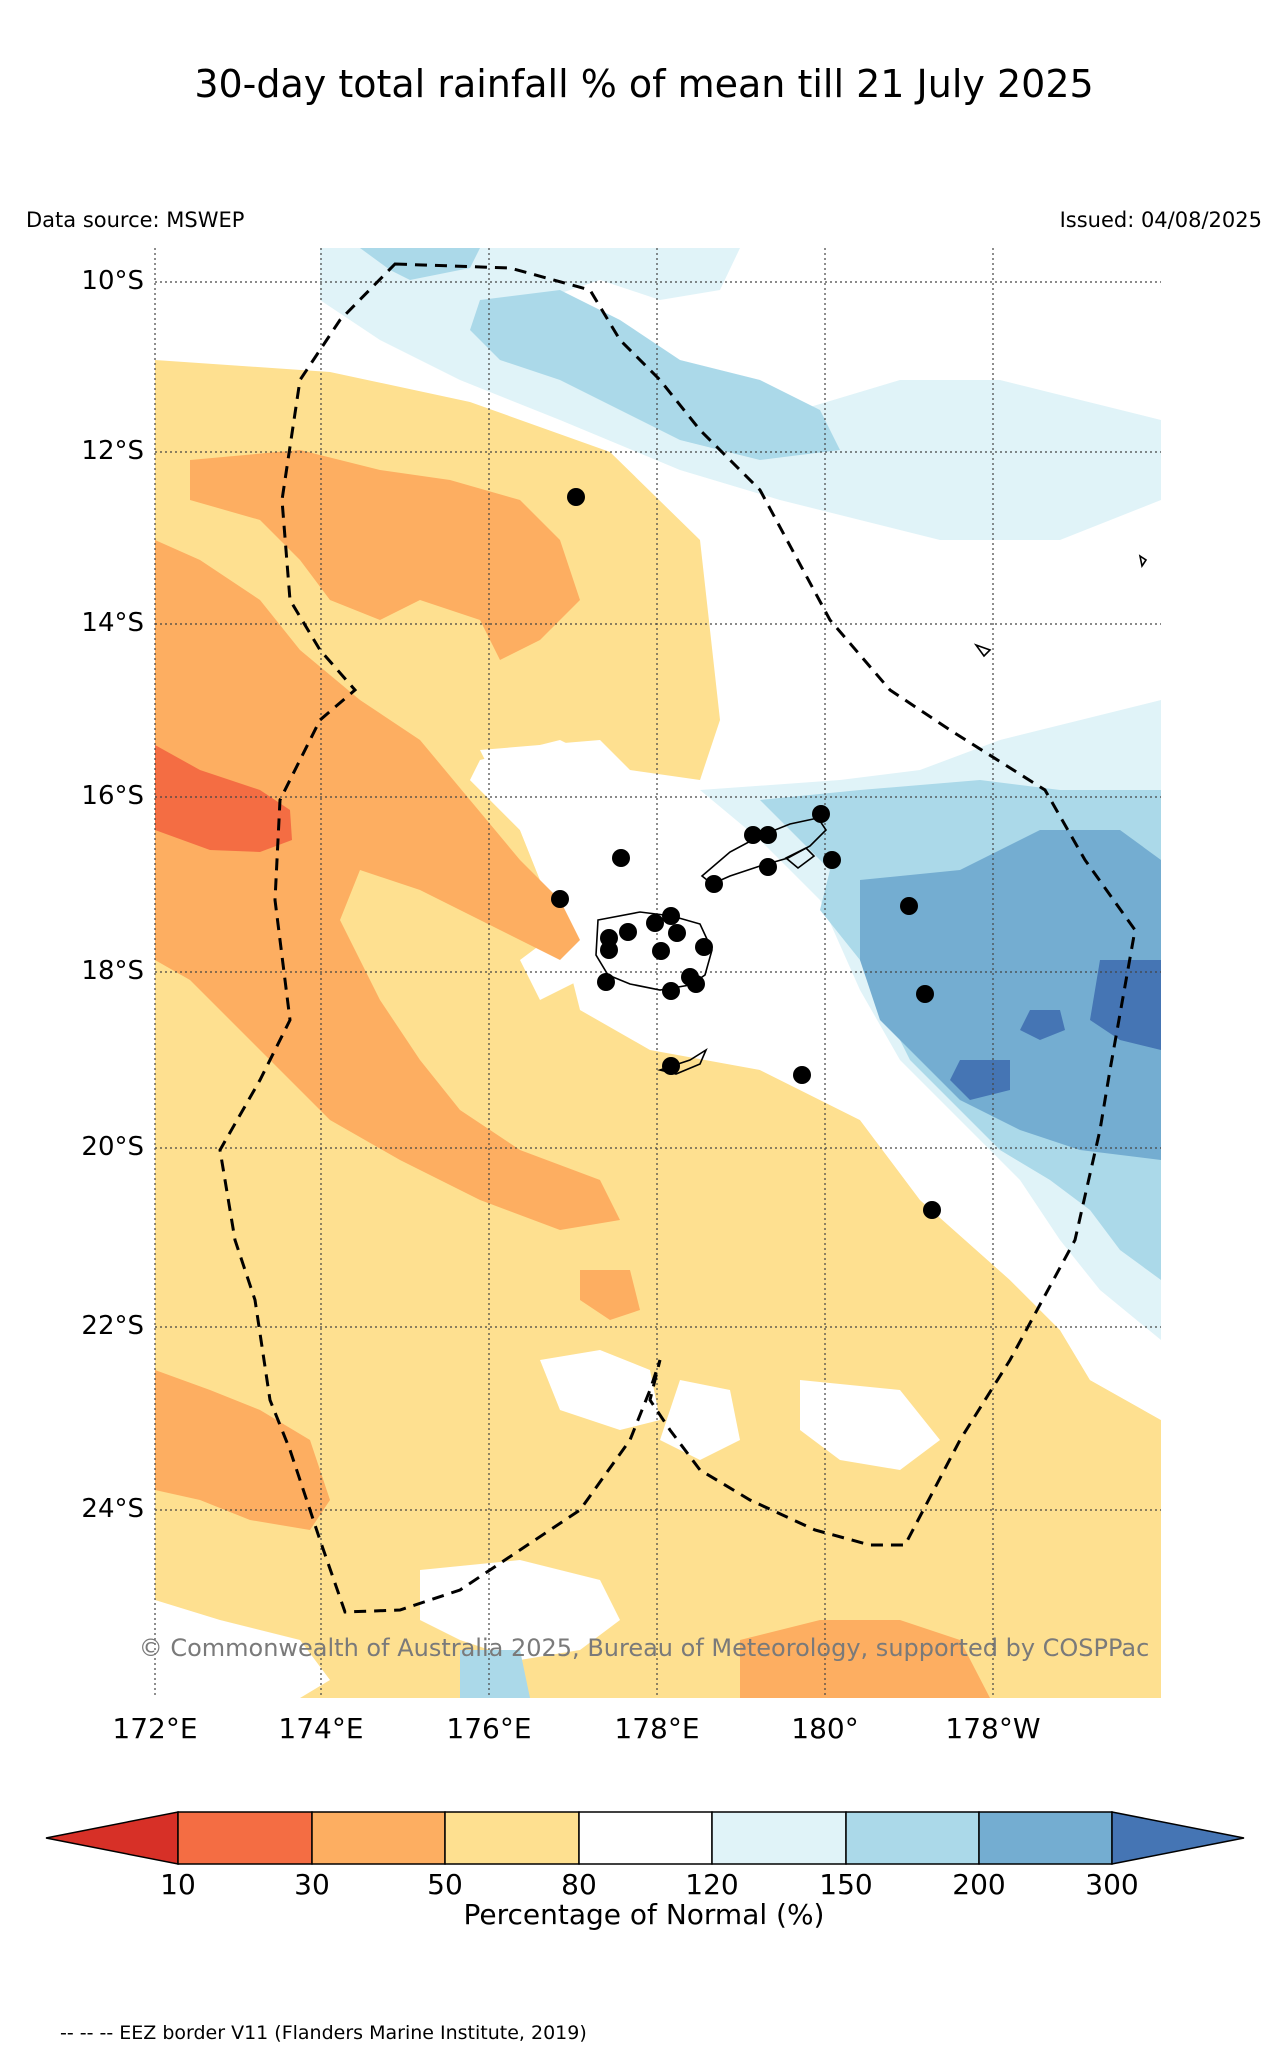 This screenshot has width=1288, height=2070. I want to click on zone-150-200-south, so click(495, 1674).